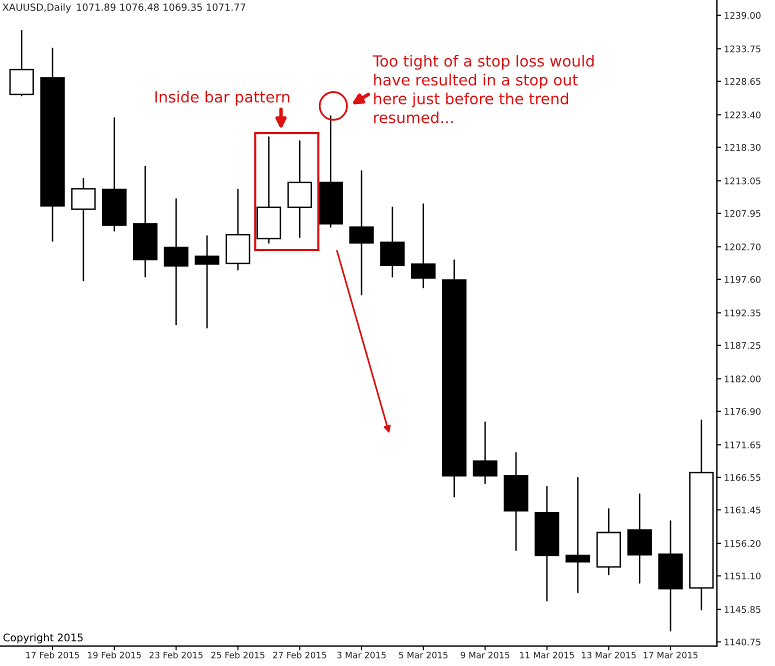  I want to click on y-tick-label: 1151.10, so click(742, 576).